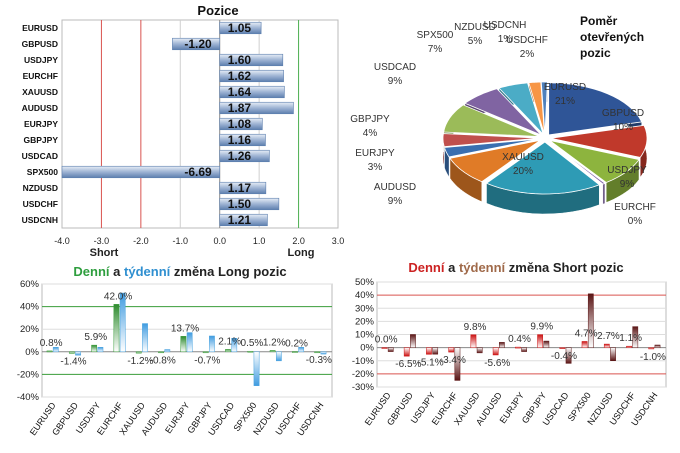 This screenshot has width=680, height=453. Describe the element at coordinates (375, 167) in the screenshot. I see `pie-value-eurjpy: 3%` at that location.